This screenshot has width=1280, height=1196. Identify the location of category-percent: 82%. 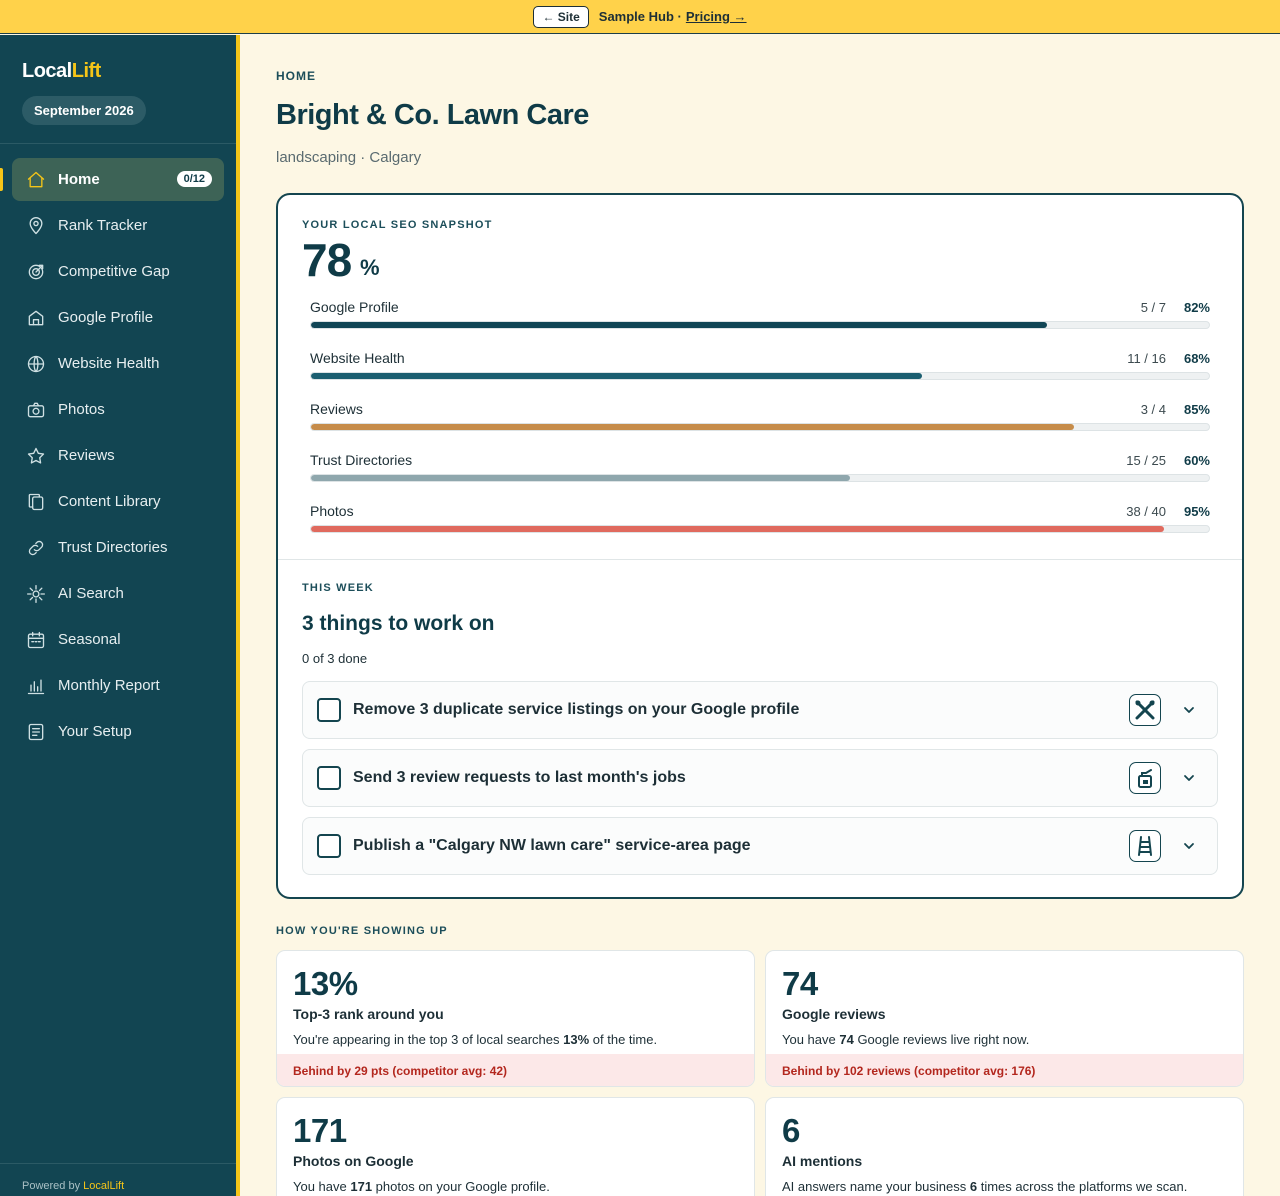
(1196, 307).